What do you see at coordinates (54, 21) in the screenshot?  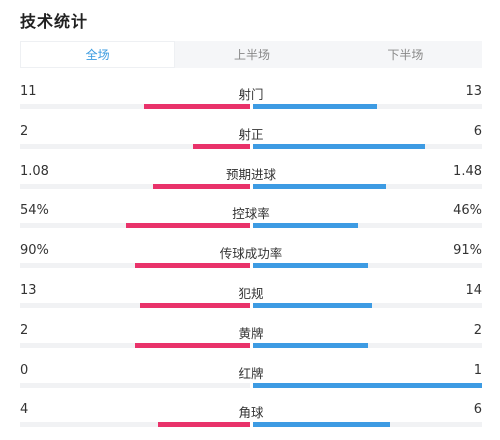 I see `page-title: 技术统计` at bounding box center [54, 21].